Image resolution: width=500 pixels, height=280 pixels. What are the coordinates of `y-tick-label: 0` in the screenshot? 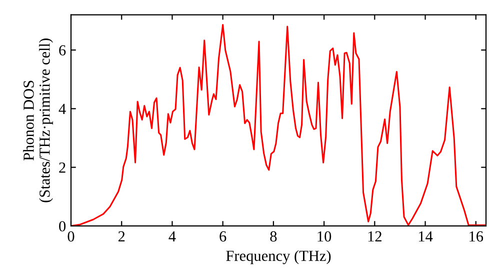 It's located at (62, 226).